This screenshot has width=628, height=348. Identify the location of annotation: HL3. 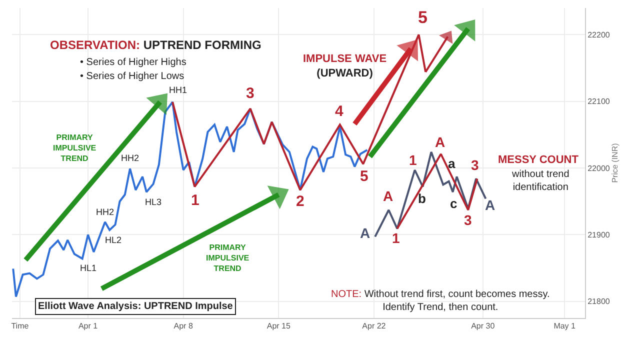
(153, 202).